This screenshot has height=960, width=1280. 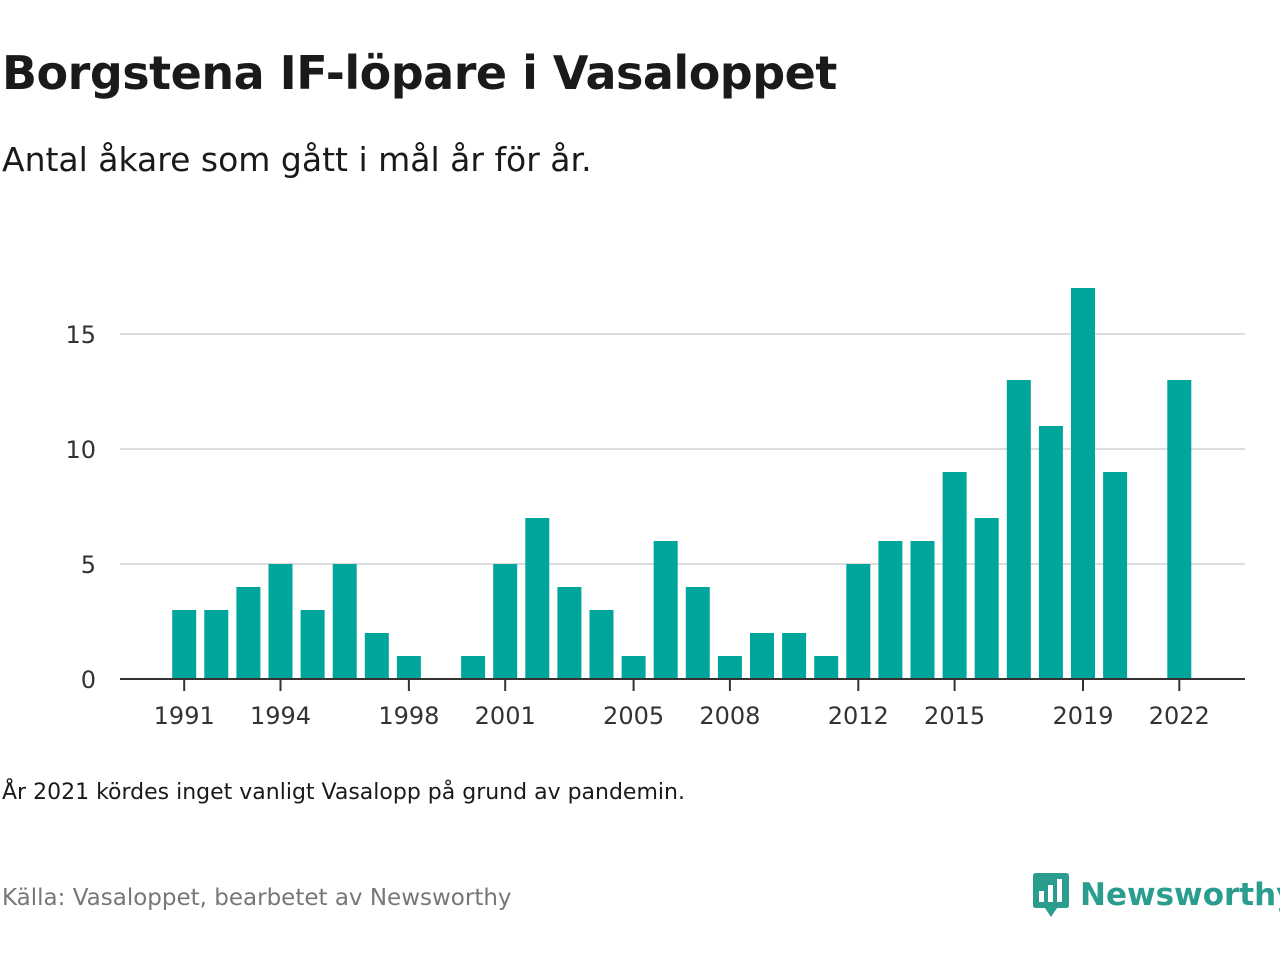 What do you see at coordinates (922, 610) in the screenshot?
I see `bar-2014` at bounding box center [922, 610].